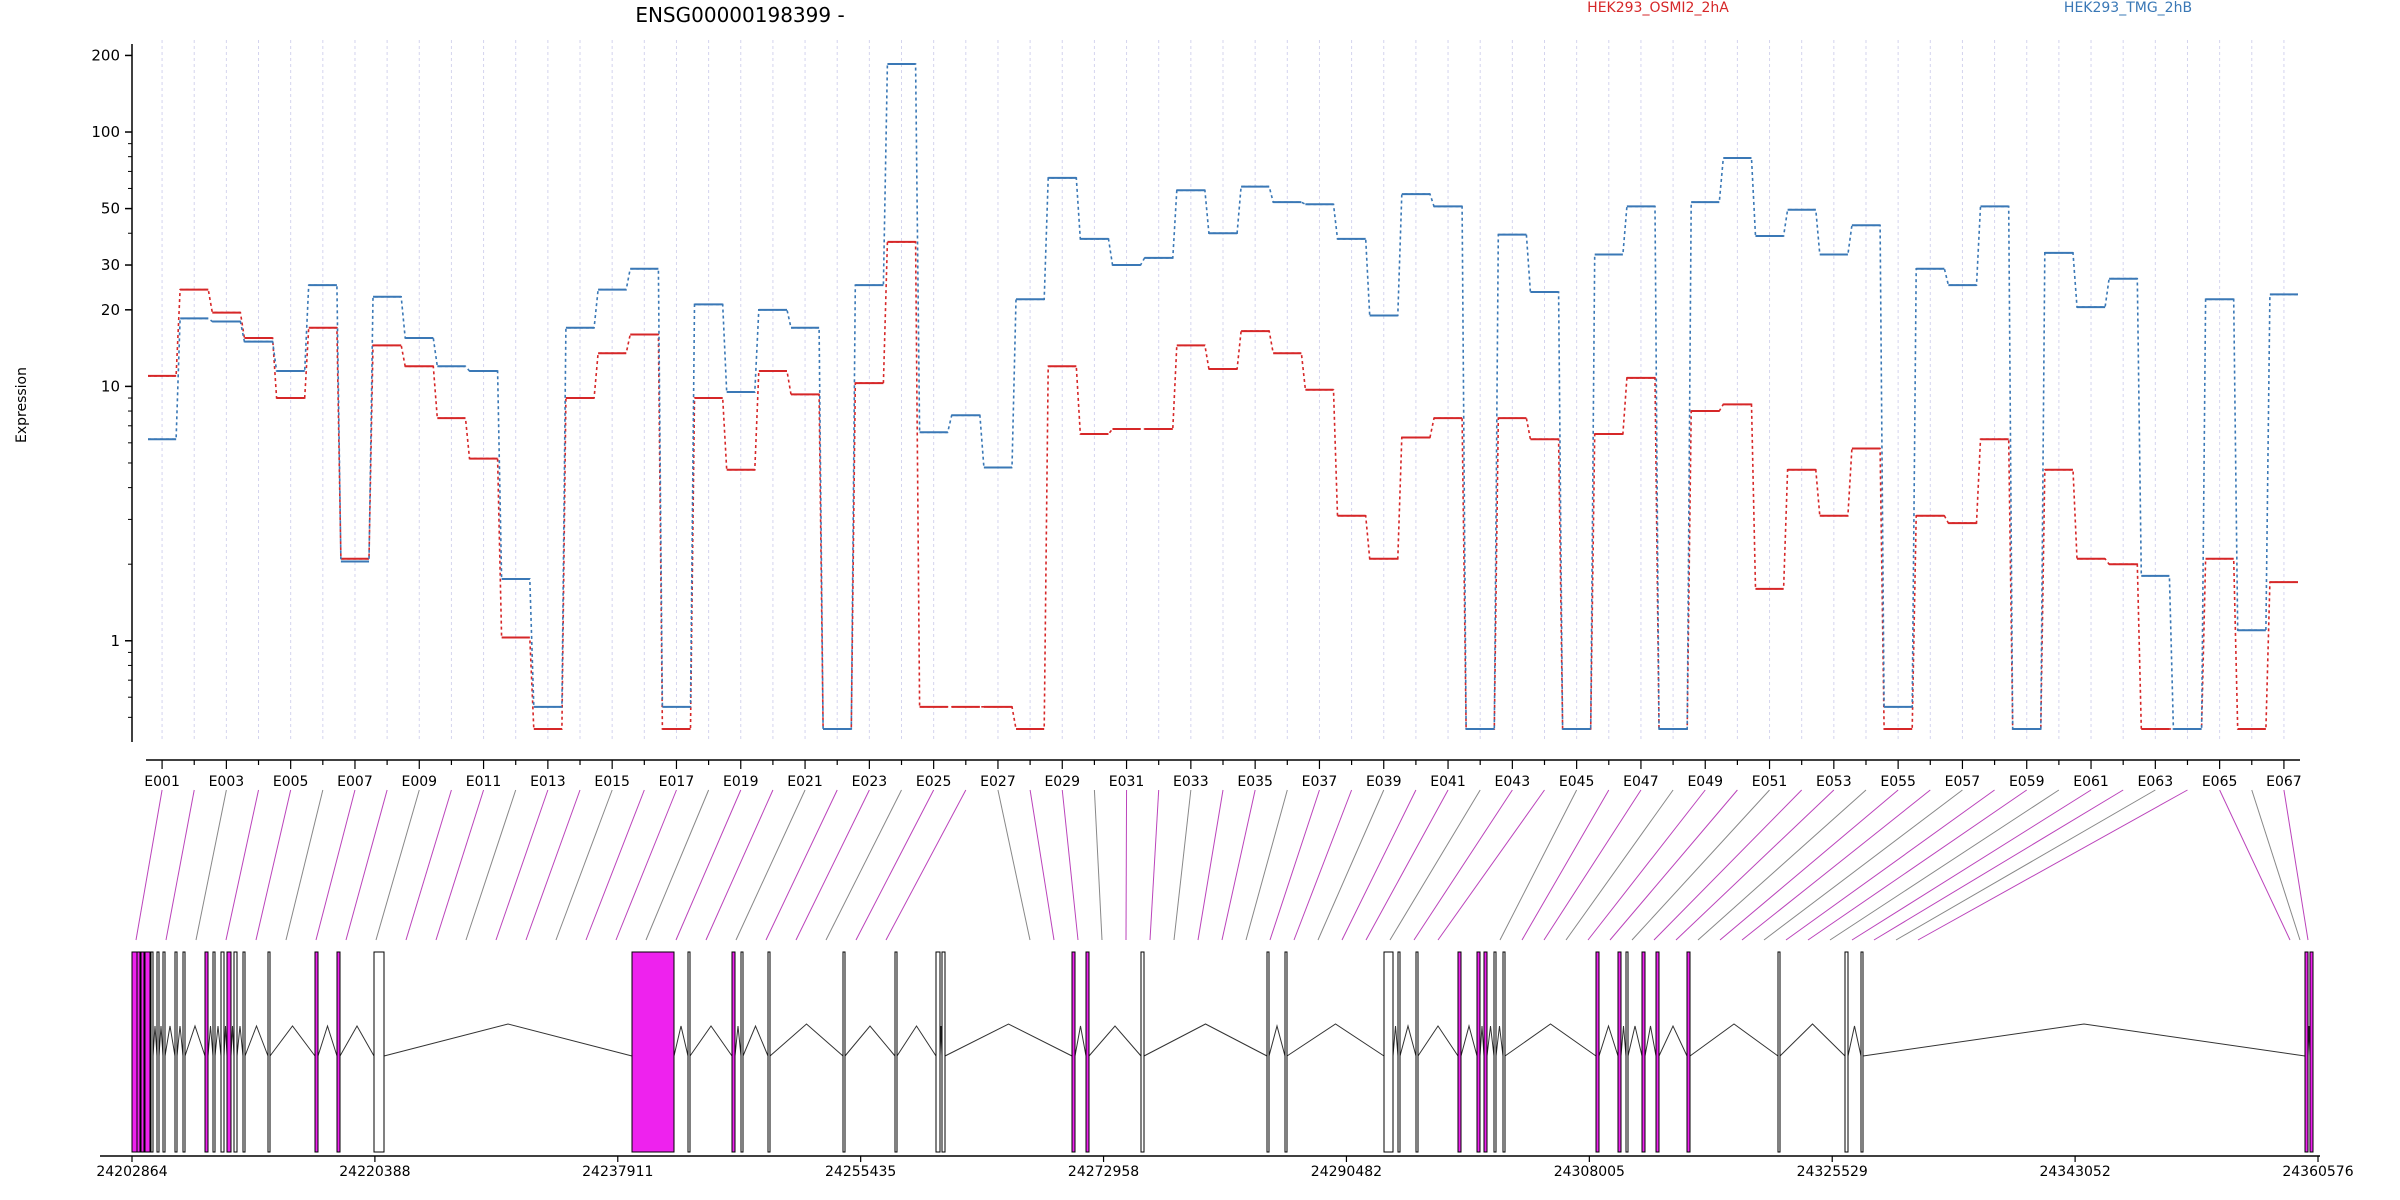 The height and width of the screenshot is (1200, 2400). Describe the element at coordinates (419, 782) in the screenshot. I see `x-tick-label: E009` at that location.